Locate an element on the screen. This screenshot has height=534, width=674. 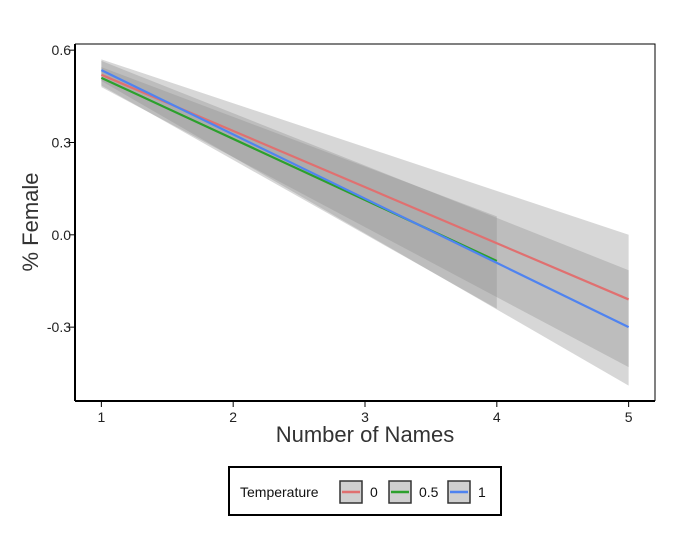
x-tick-label: 5 is located at coordinates (629, 417).